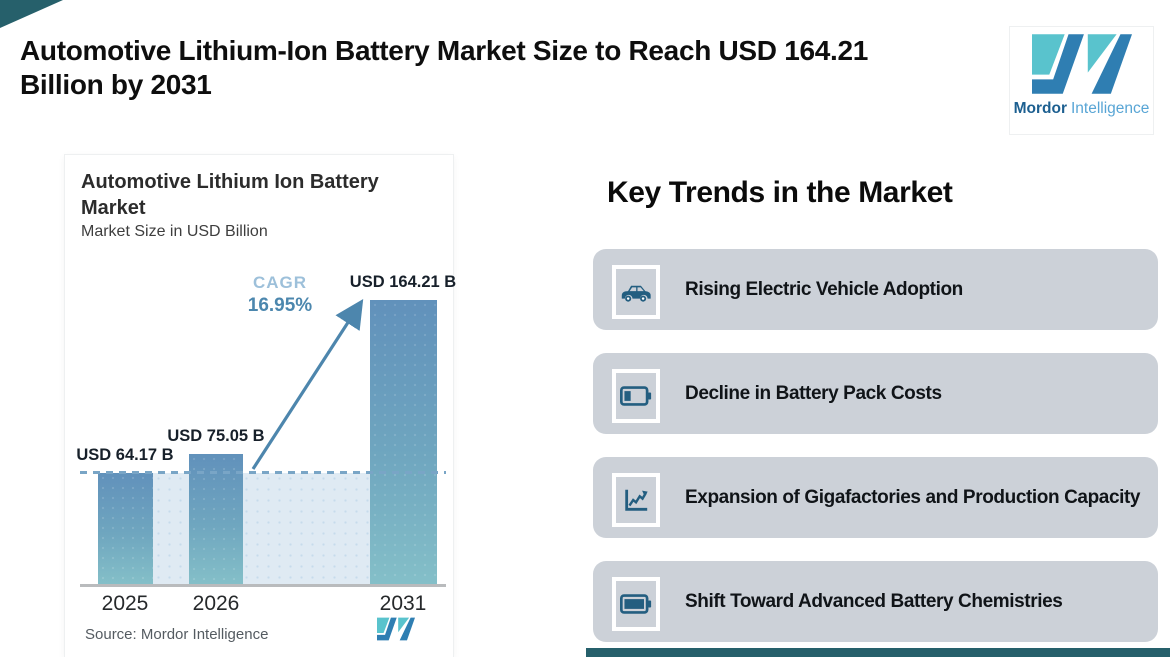  Describe the element at coordinates (125, 528) in the screenshot. I see `bar-2025` at that location.